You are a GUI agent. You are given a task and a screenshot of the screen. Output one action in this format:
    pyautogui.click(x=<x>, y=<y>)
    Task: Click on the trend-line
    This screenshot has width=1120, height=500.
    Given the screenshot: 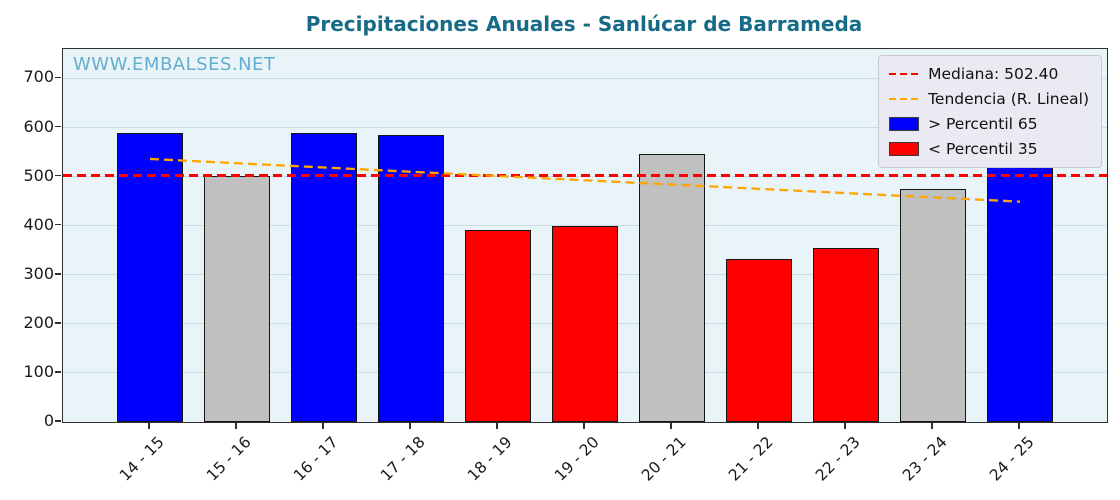 What is the action you would take?
    pyautogui.click(x=585, y=180)
    